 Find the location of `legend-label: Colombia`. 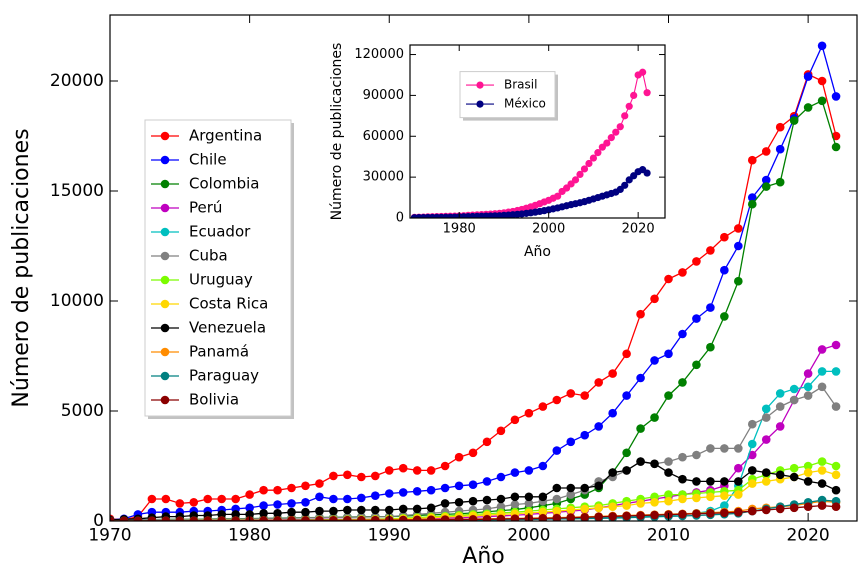

legend-label: Colombia is located at coordinates (224, 184).